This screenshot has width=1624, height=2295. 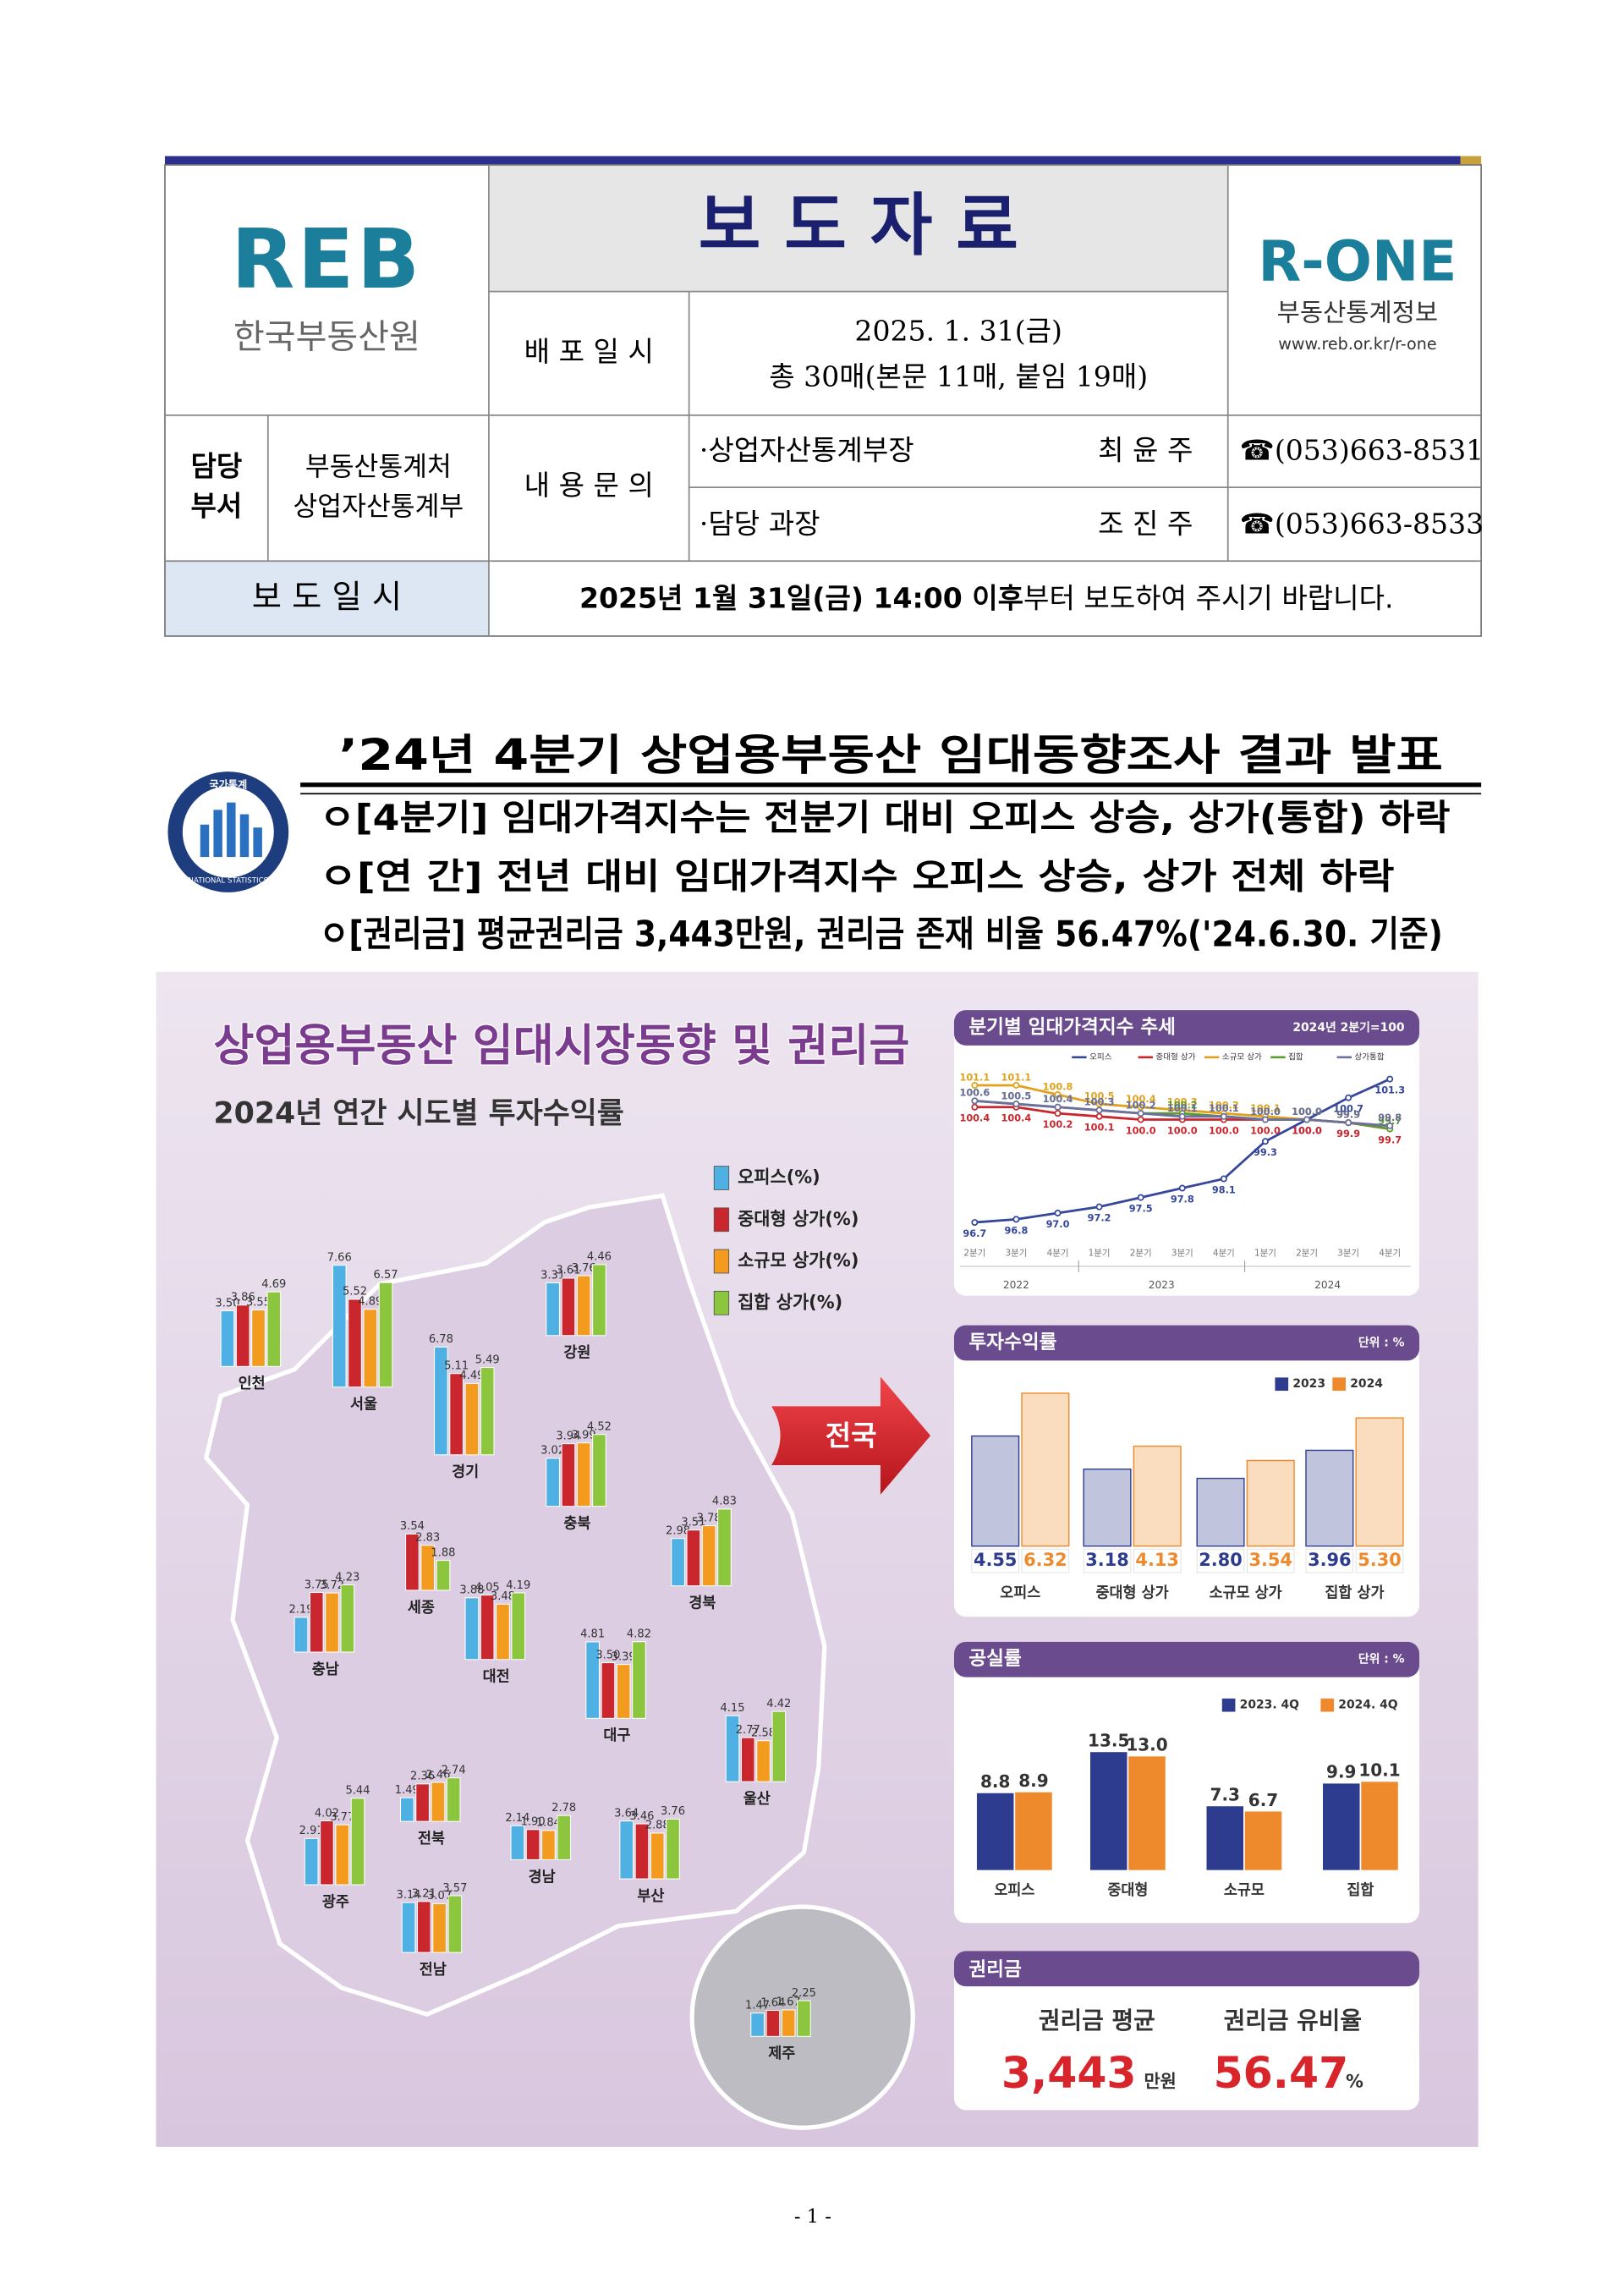 I want to click on x-tick-label: 중대형 상가, so click(x=1133, y=1593).